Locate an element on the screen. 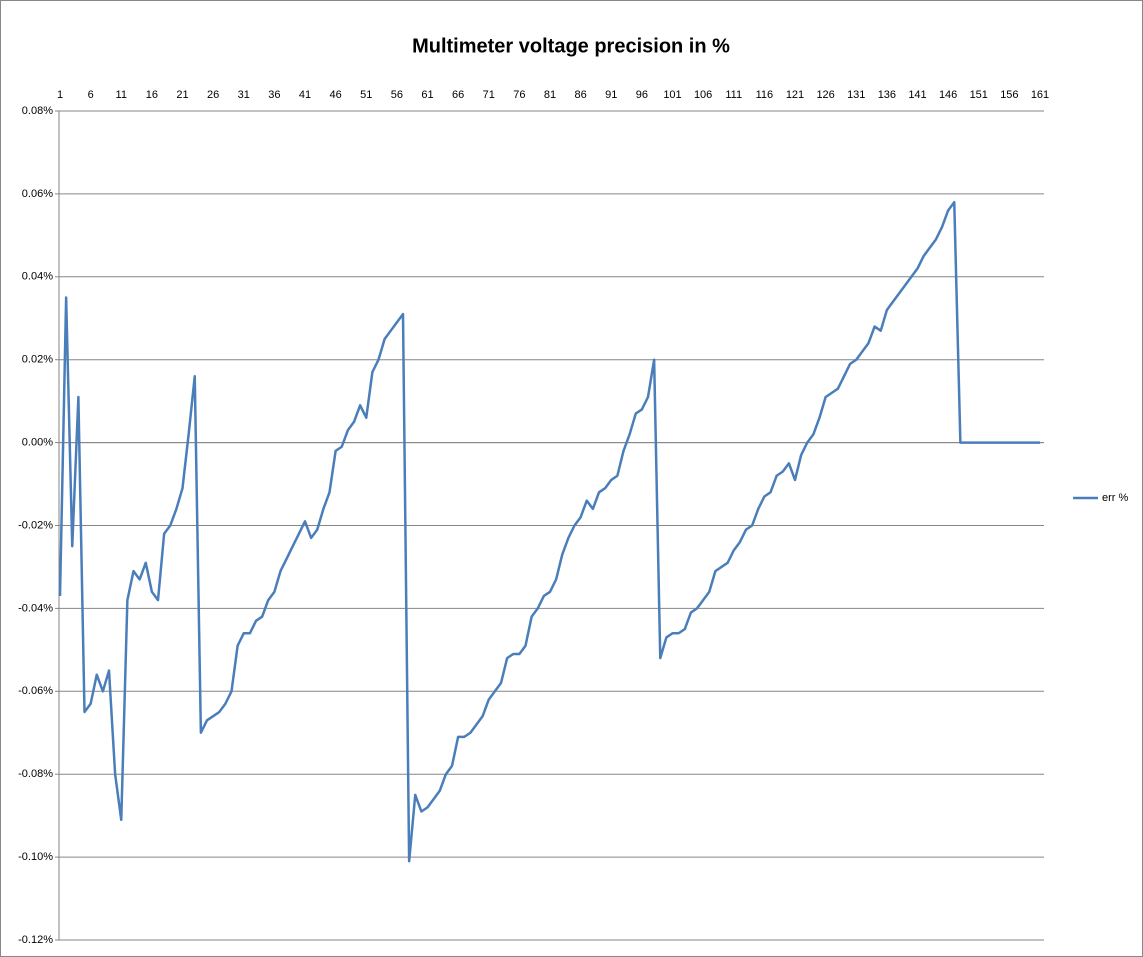 Image resolution: width=1143 pixels, height=957 pixels. x-tick-label: 121 is located at coordinates (795, 95).